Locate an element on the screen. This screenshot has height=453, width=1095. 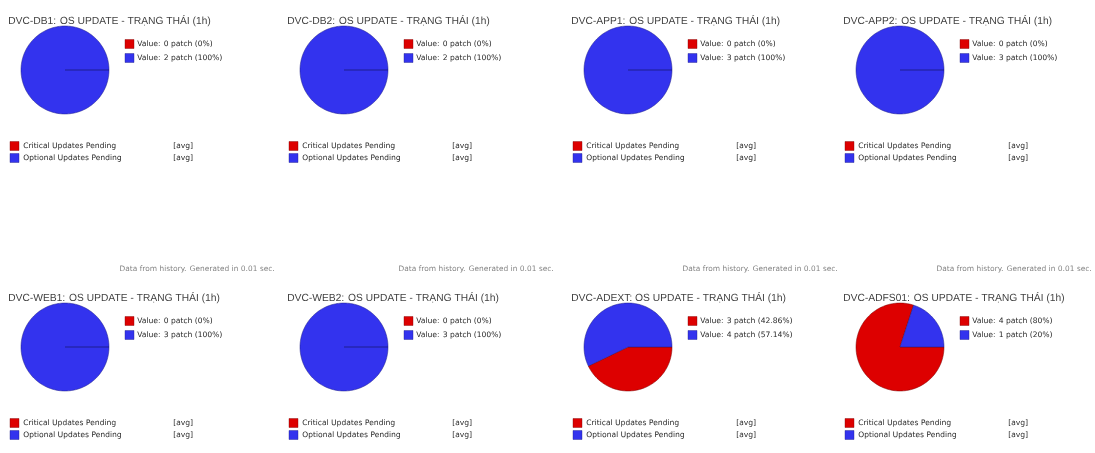
chart-title: DVC-APP2: OS UPDATE - TRẠNG THÁI (1h) is located at coordinates (948, 21).